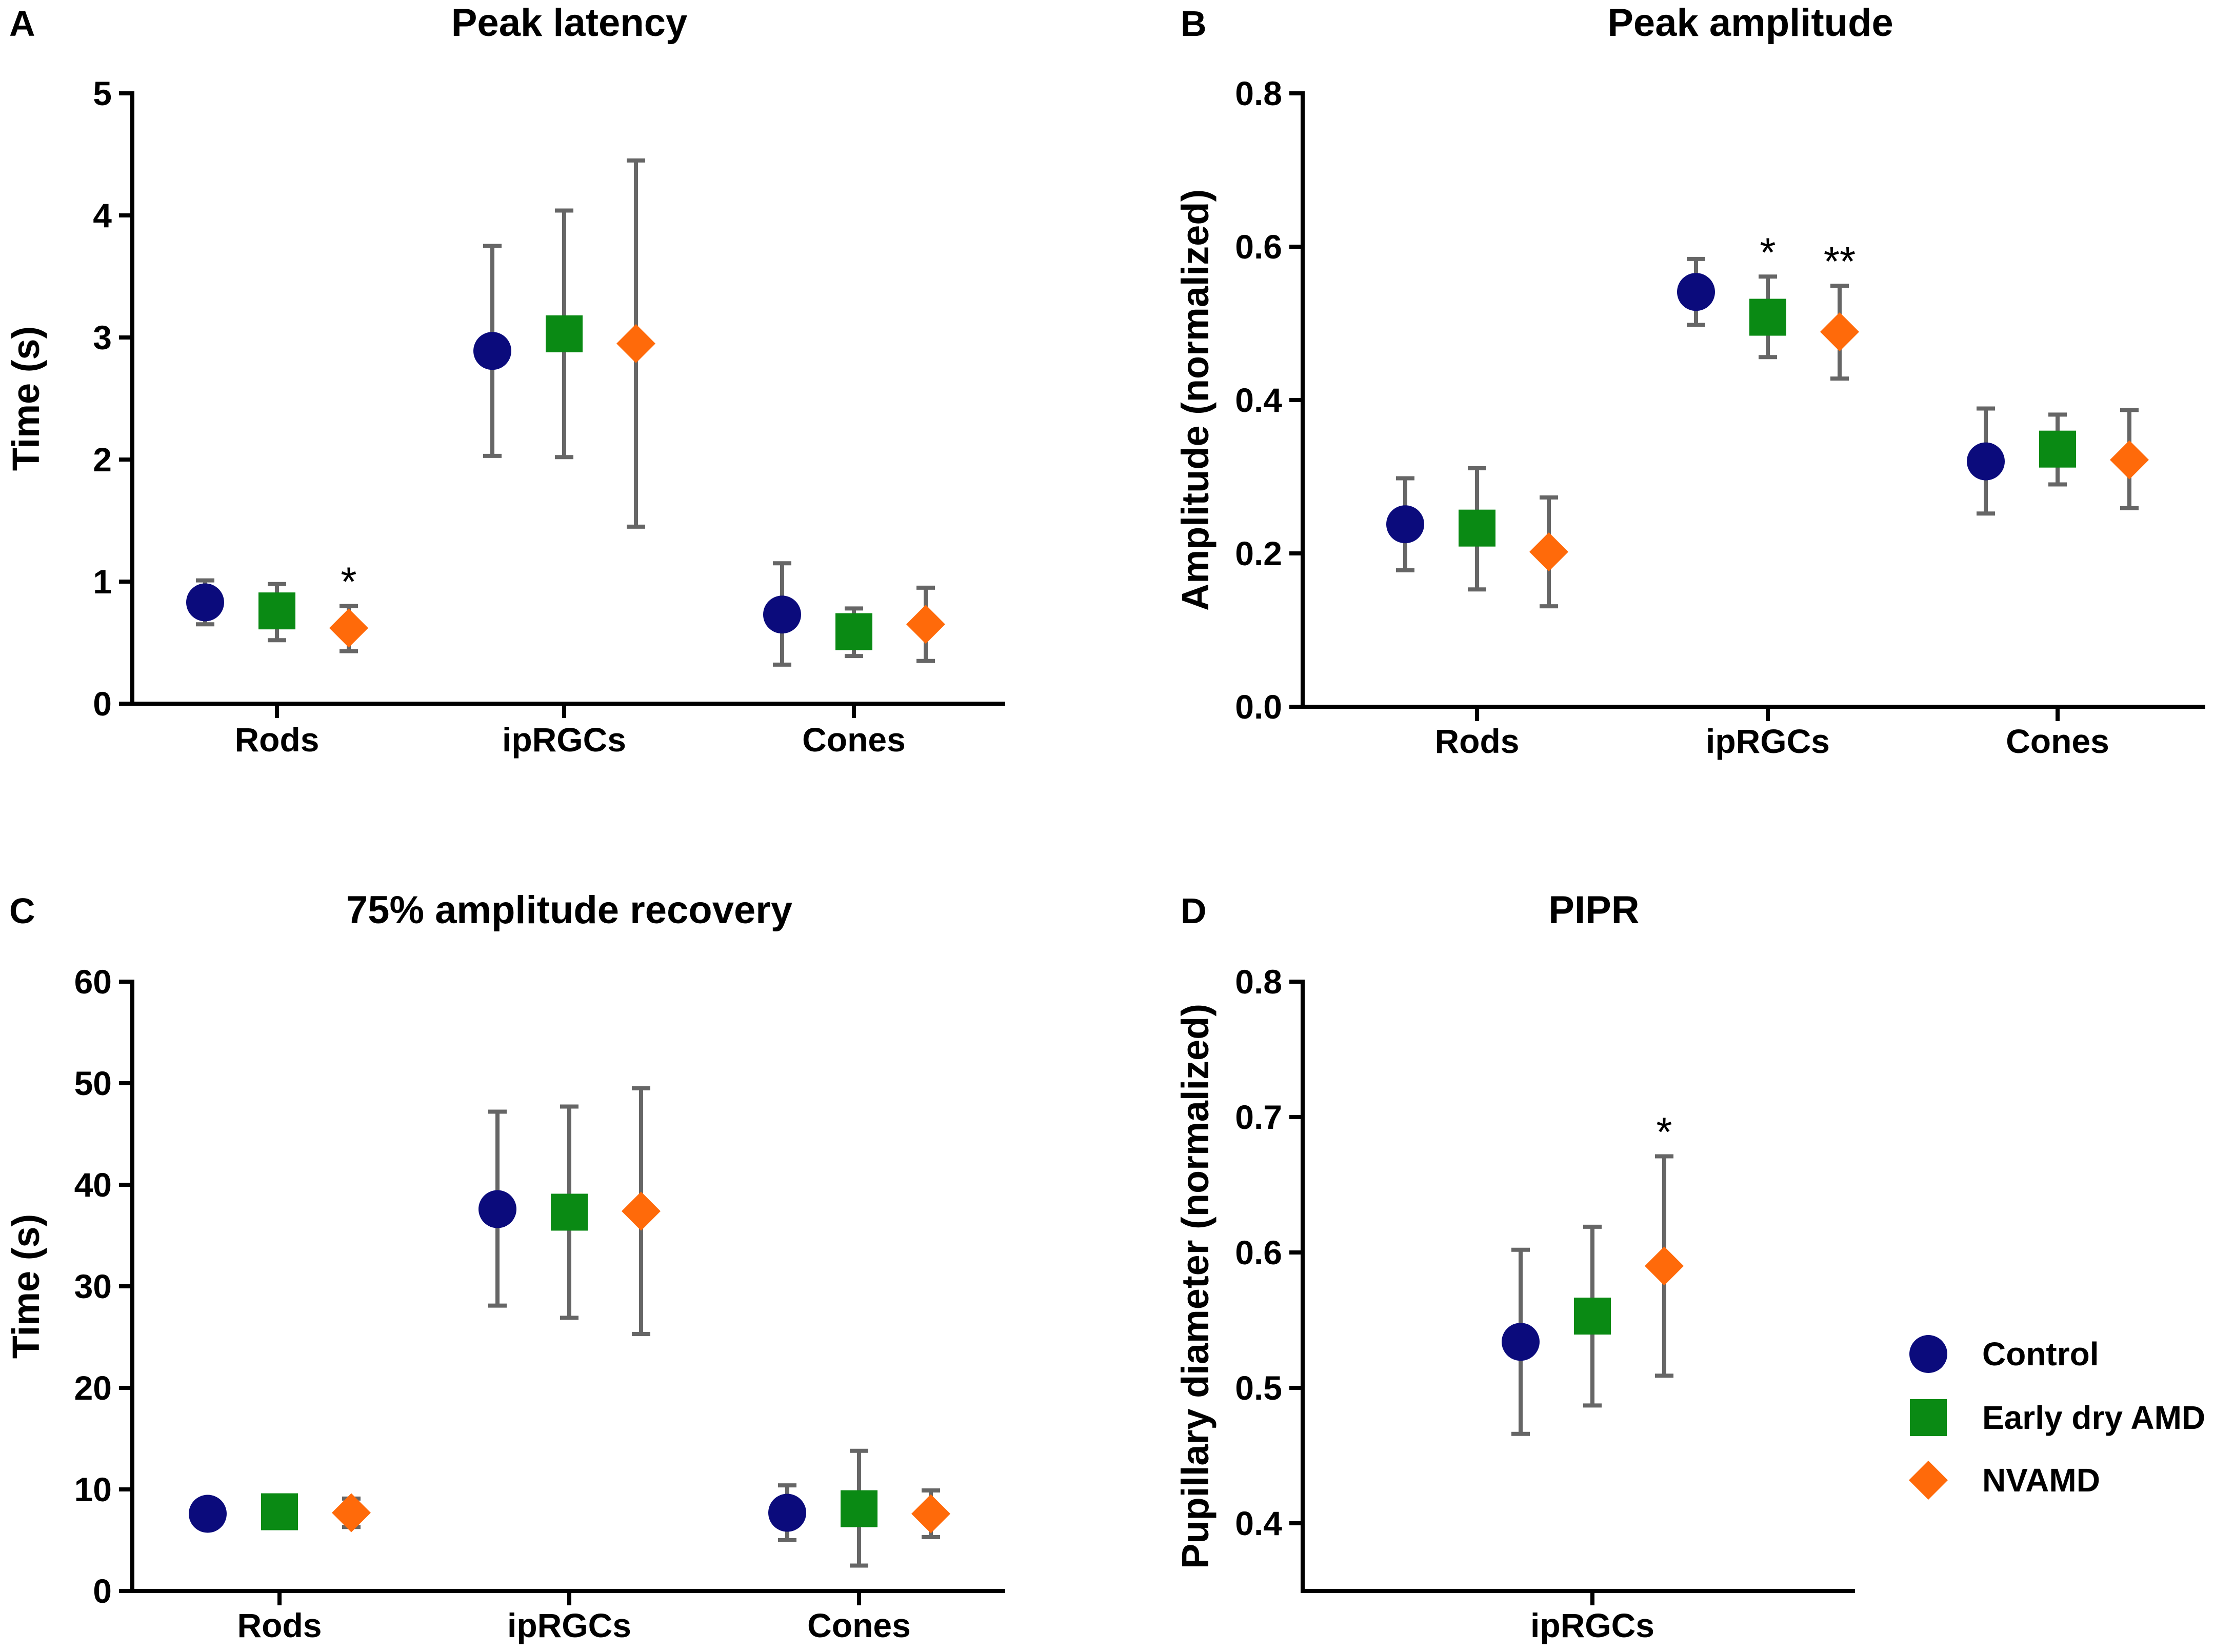 The height and width of the screenshot is (1652, 2214). What do you see at coordinates (1258, 553) in the screenshot?
I see `y-tick-label: 0.2` at bounding box center [1258, 553].